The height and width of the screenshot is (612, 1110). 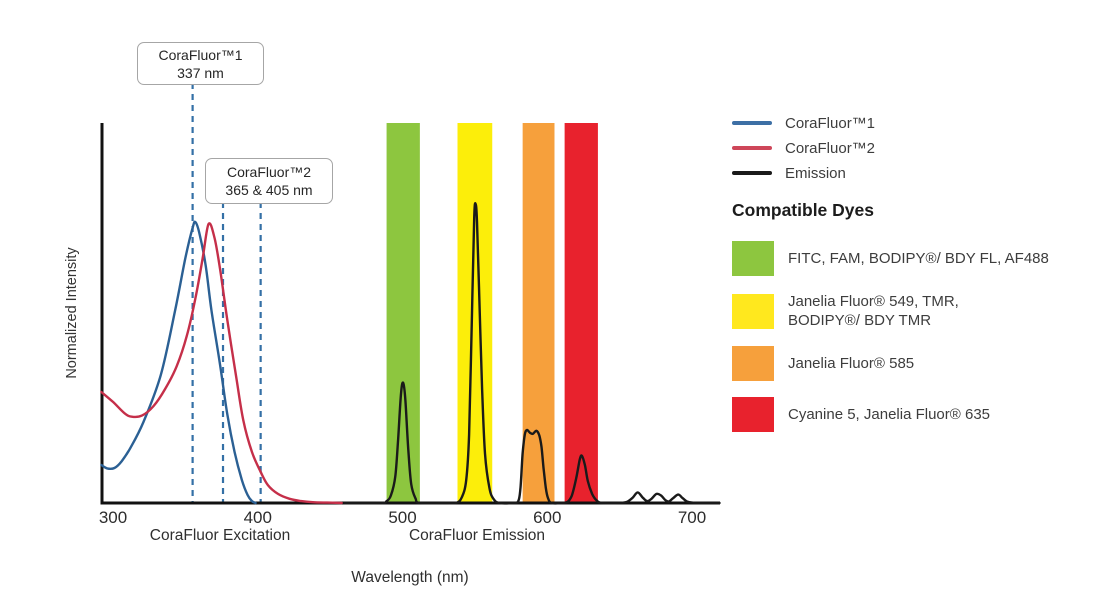 What do you see at coordinates (269, 181) in the screenshot?
I see `callout-corafluor2: CoraFluor™2 365 & 405 nm` at bounding box center [269, 181].